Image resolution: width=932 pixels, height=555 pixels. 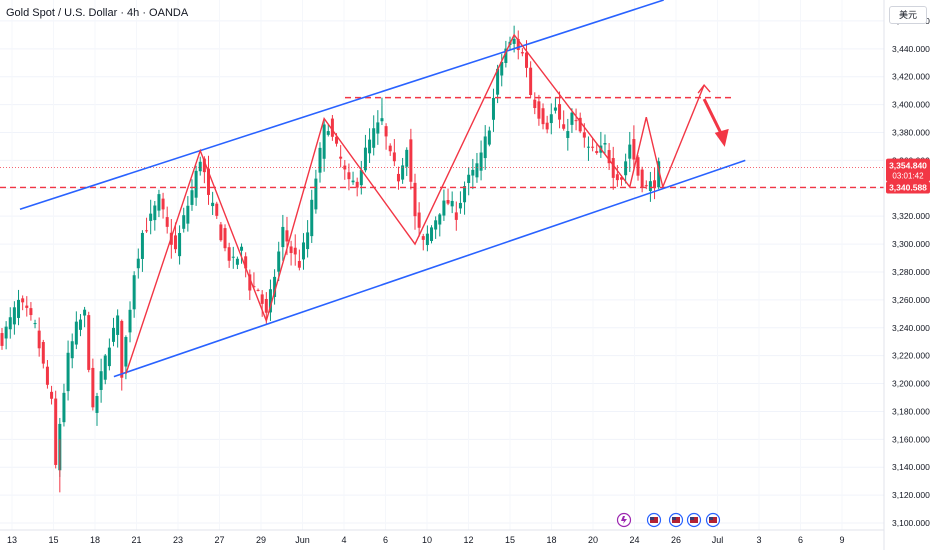 I want to click on current-price-value: 3,354.840, so click(x=908, y=166).